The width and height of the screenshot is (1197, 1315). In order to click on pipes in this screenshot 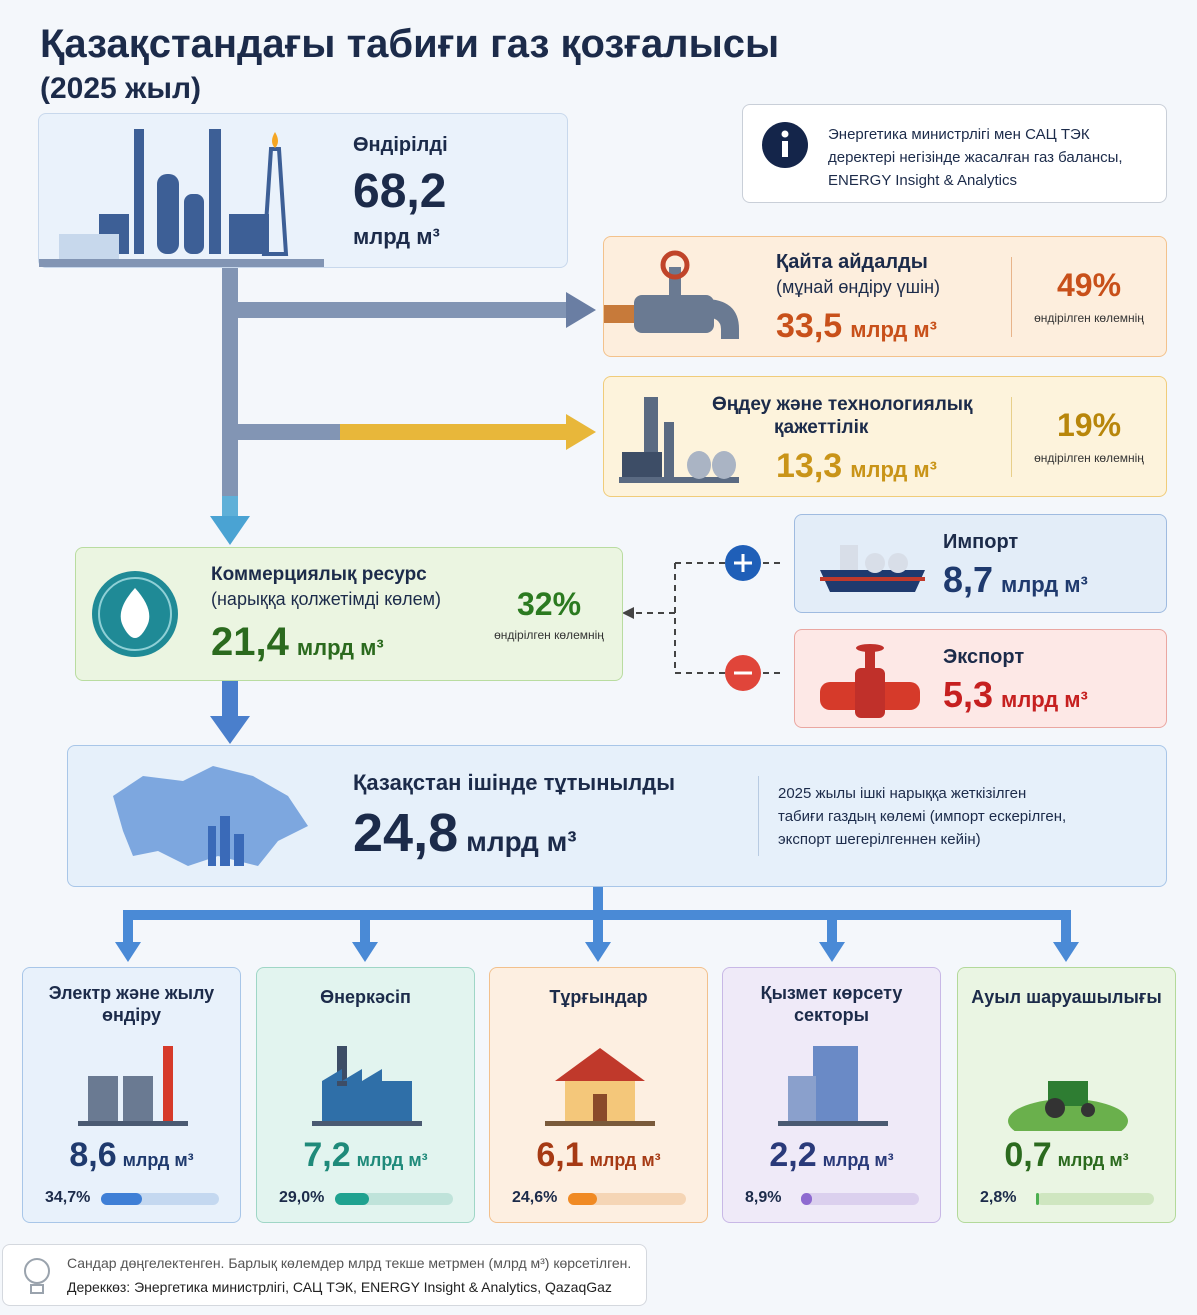, I will do `click(403, 503)`.